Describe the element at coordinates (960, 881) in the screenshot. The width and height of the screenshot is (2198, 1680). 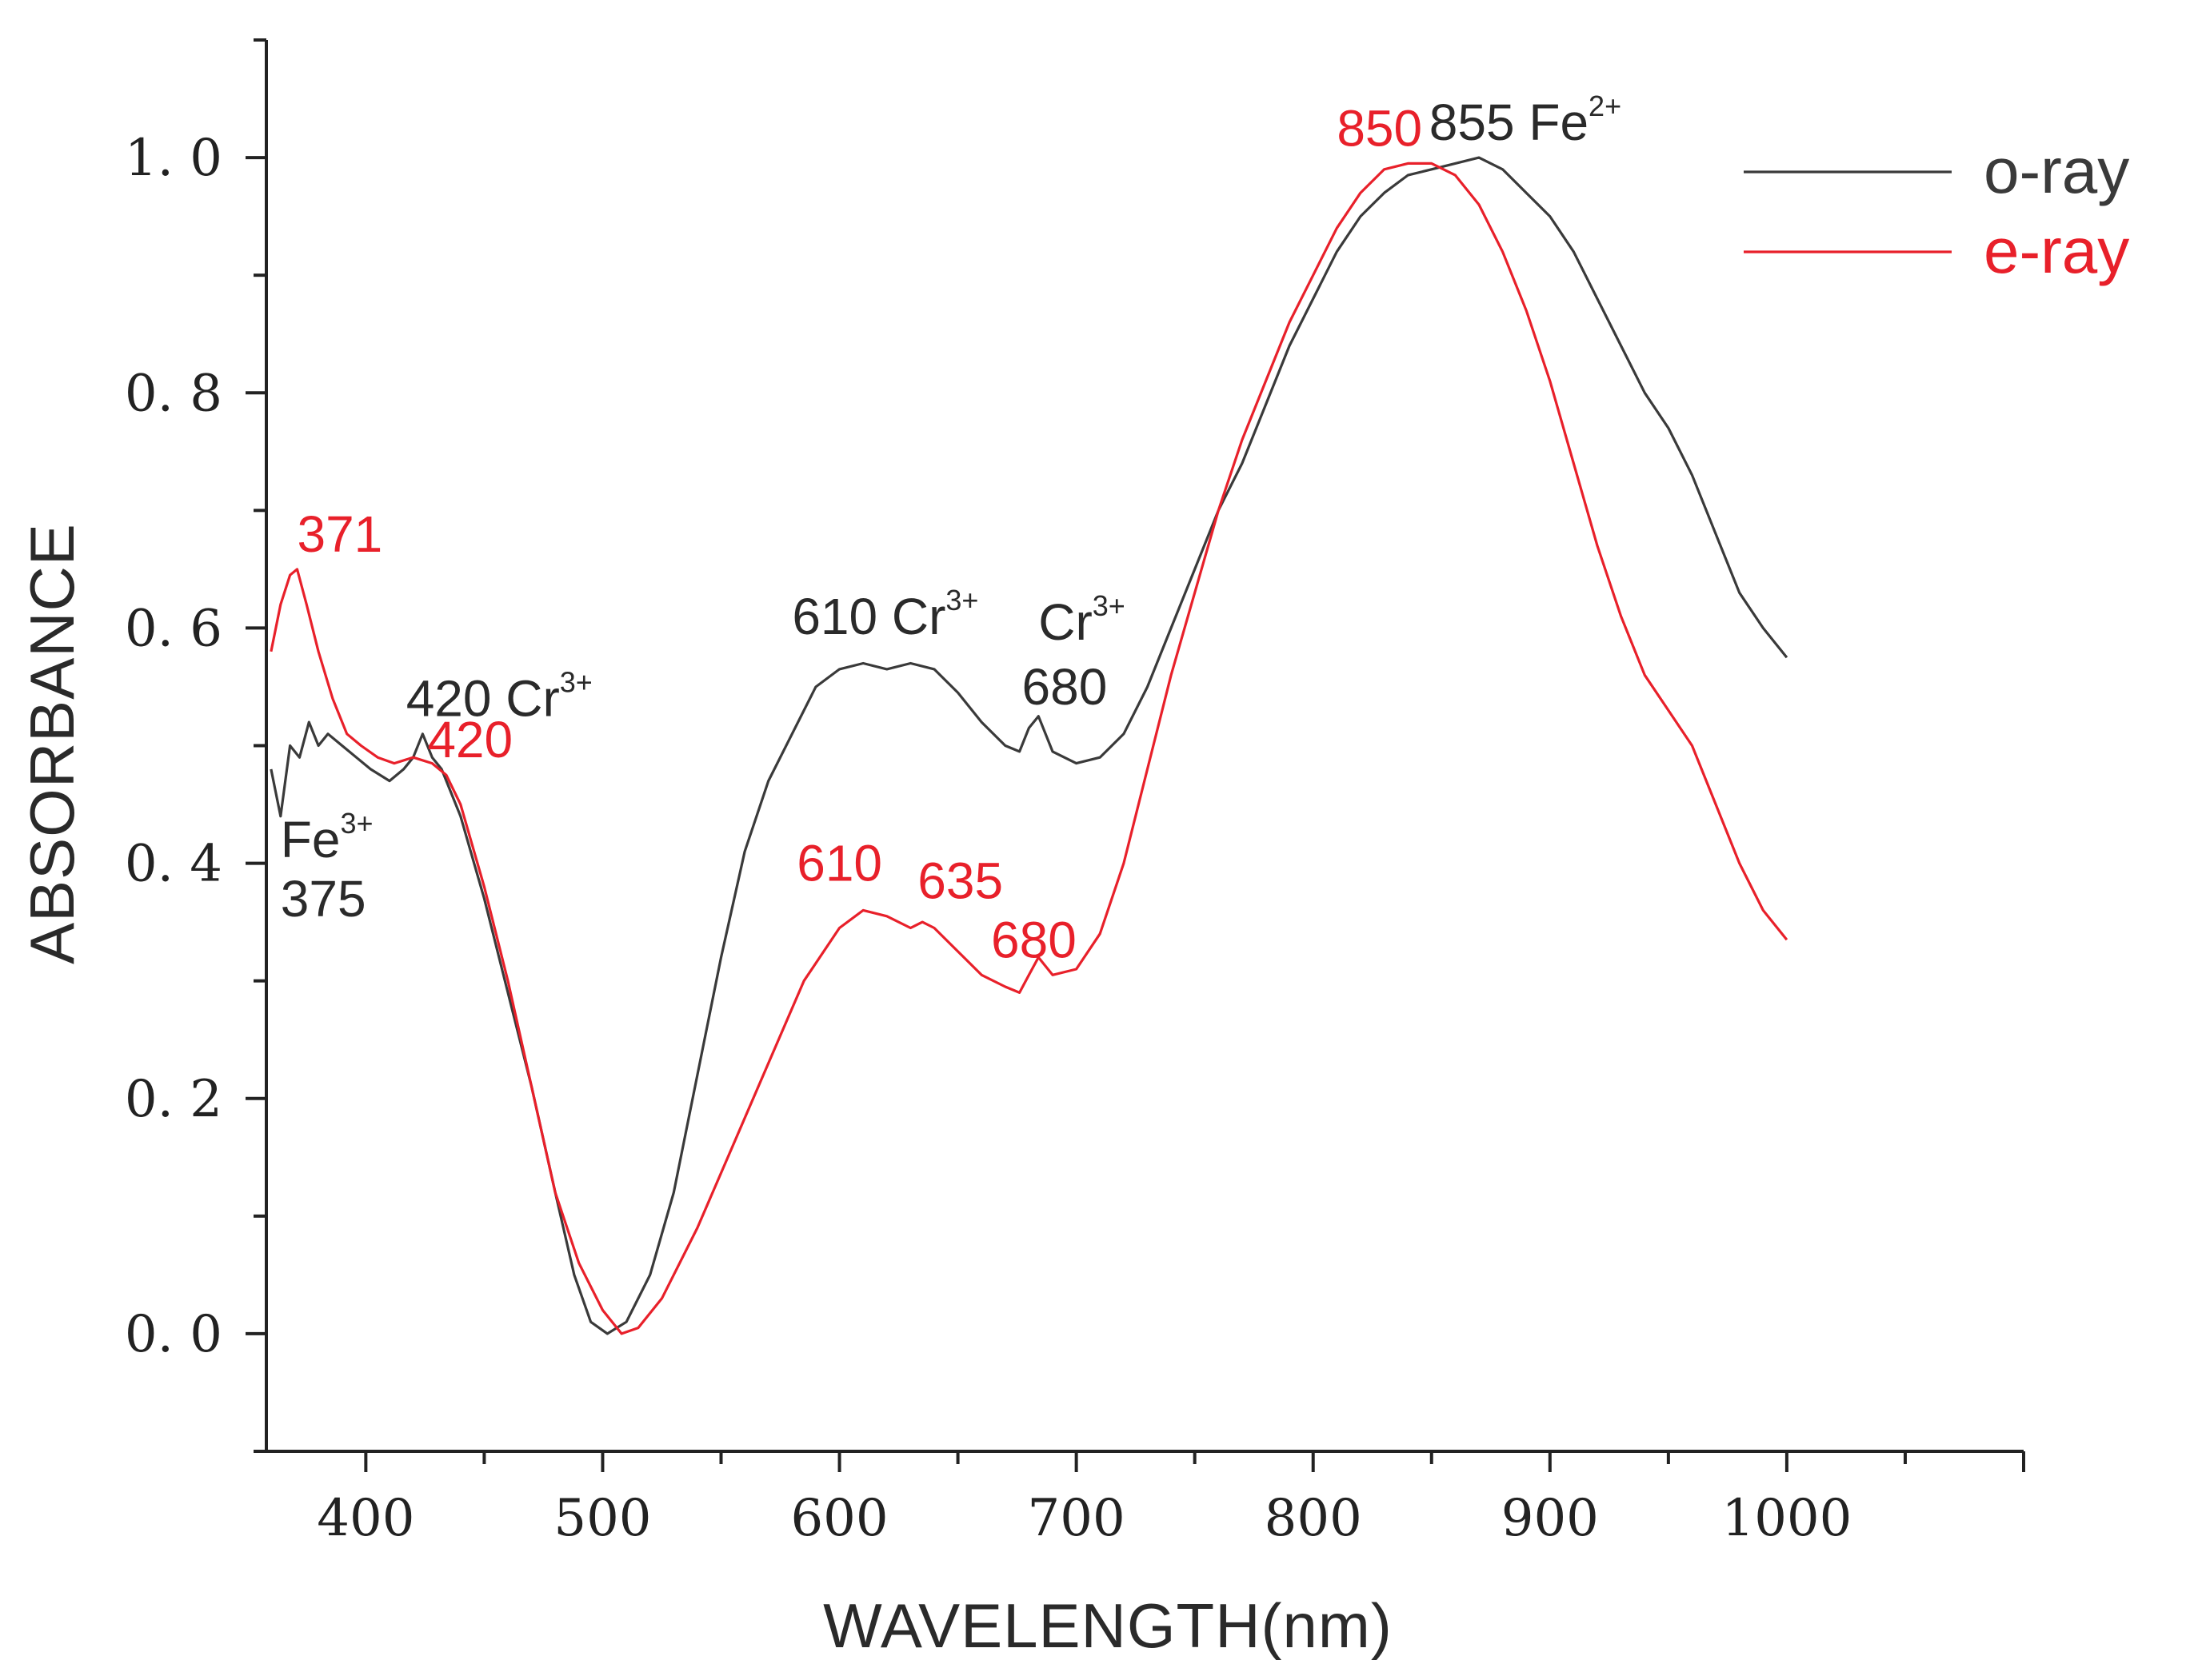
I see `peak-annotation: 635` at that location.